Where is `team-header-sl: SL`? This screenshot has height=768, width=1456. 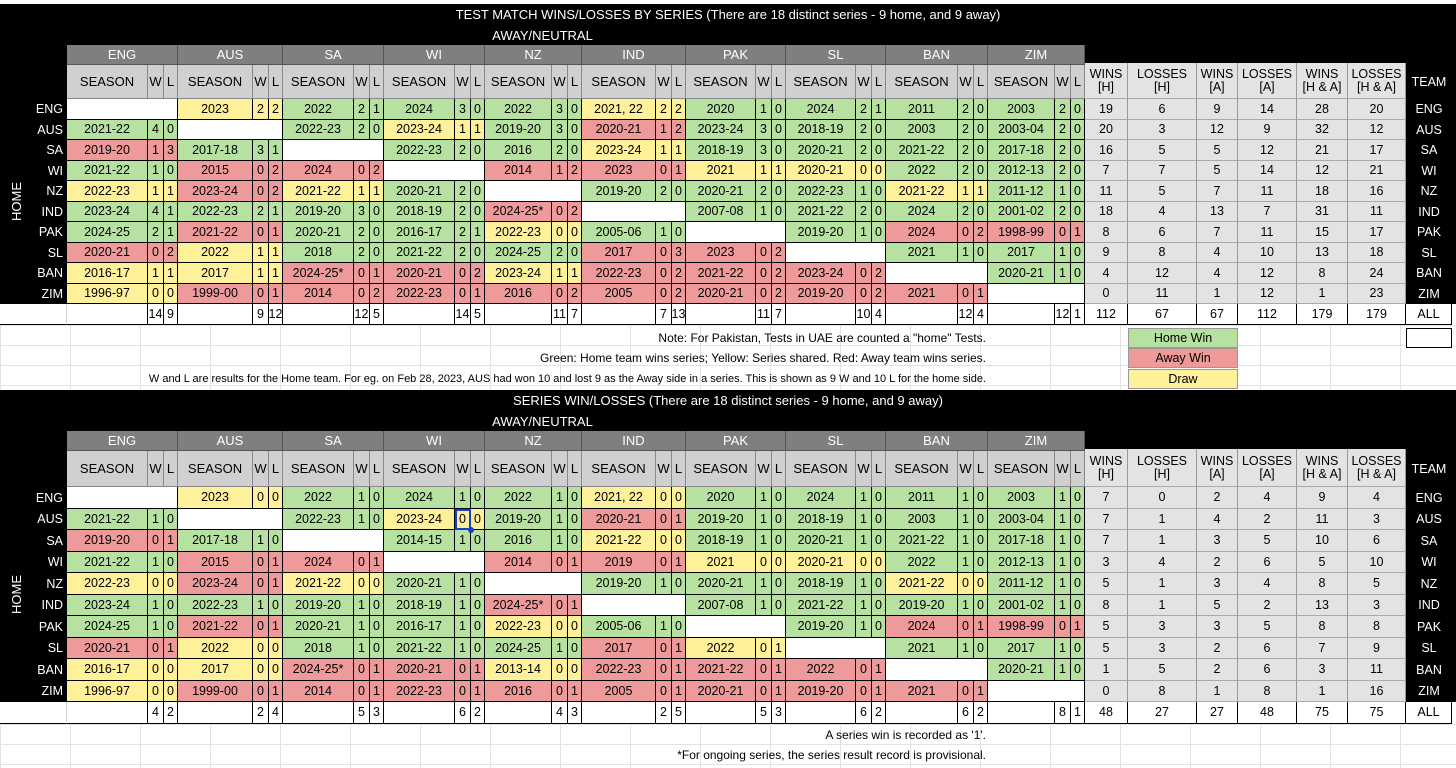 team-header-sl: SL is located at coordinates (836, 55).